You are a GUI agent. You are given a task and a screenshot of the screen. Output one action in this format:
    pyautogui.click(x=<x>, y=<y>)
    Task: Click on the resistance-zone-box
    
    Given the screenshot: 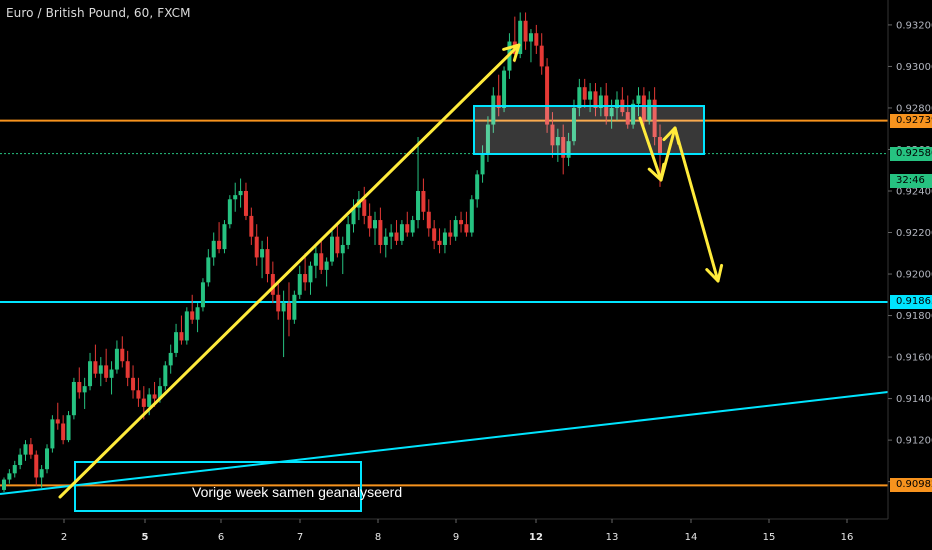 What is the action you would take?
    pyautogui.click(x=589, y=130)
    